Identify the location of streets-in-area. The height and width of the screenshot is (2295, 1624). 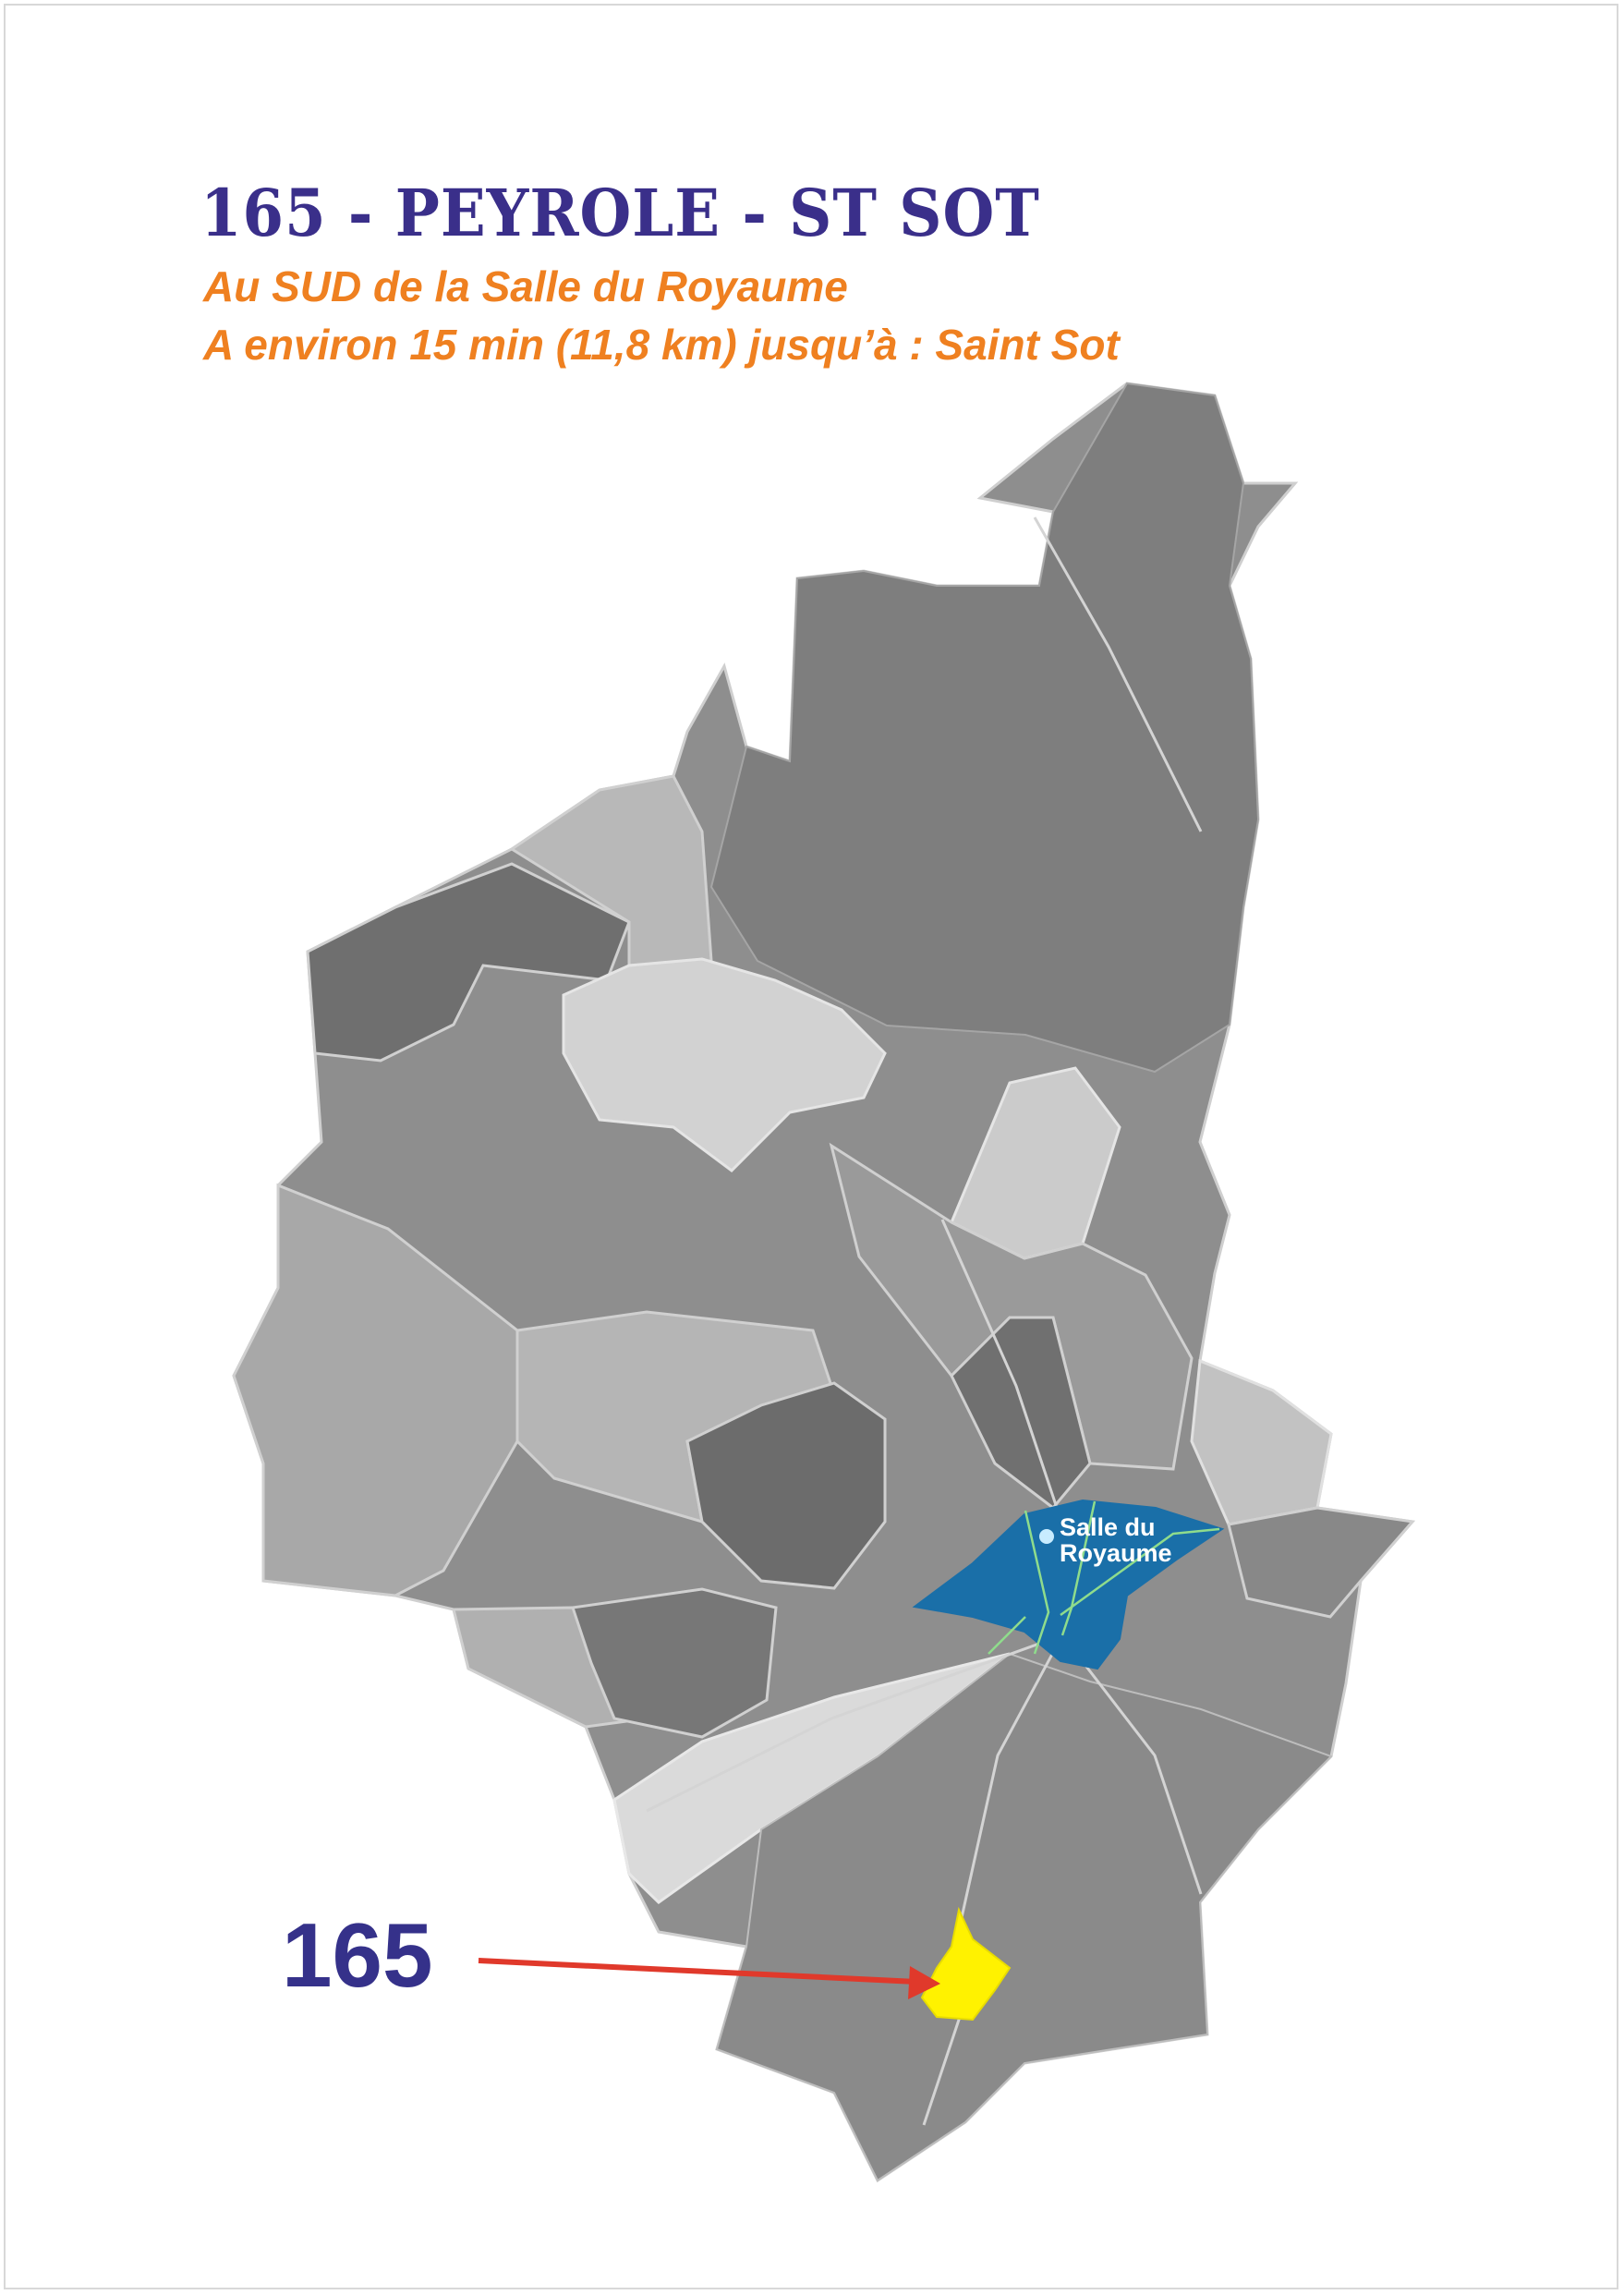
(1104, 1577).